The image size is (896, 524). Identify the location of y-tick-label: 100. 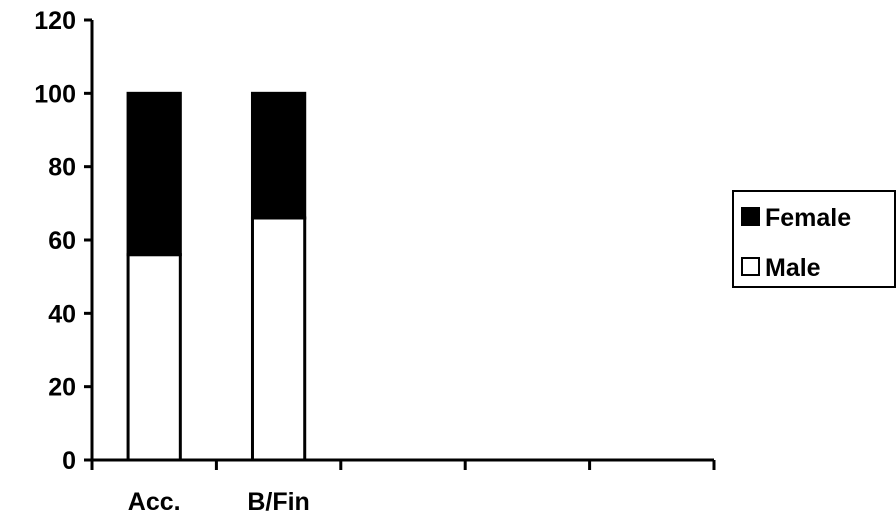
(55, 94).